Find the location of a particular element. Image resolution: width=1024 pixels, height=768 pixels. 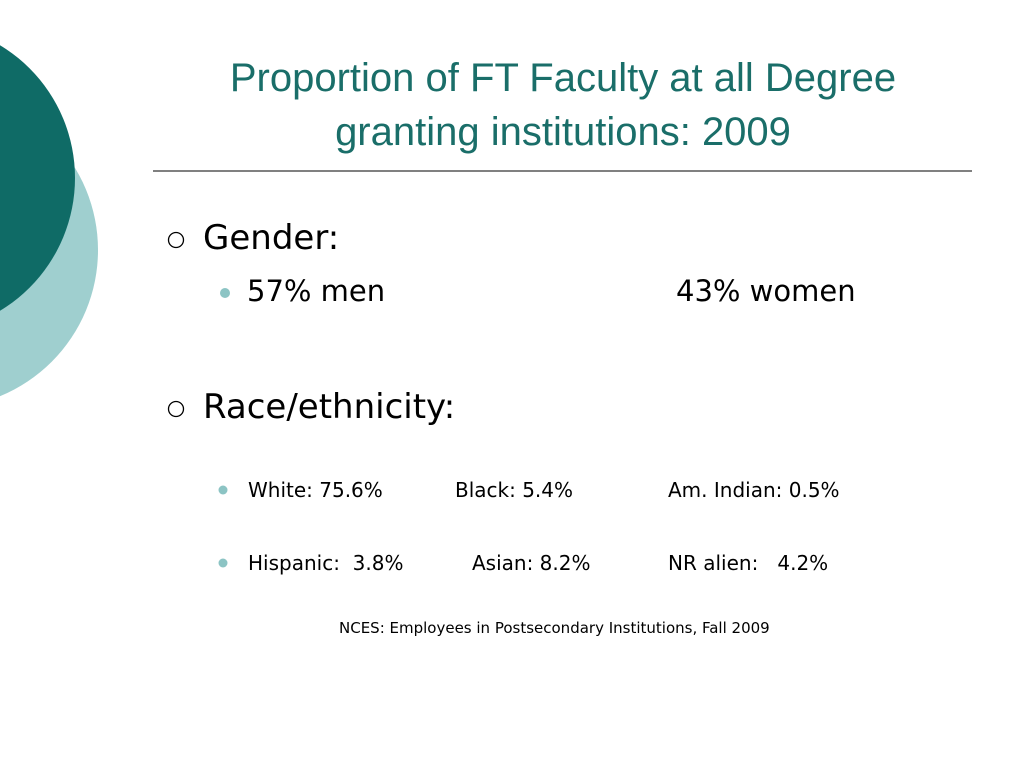

title: granting institutions: 2009 is located at coordinates (563, 132).